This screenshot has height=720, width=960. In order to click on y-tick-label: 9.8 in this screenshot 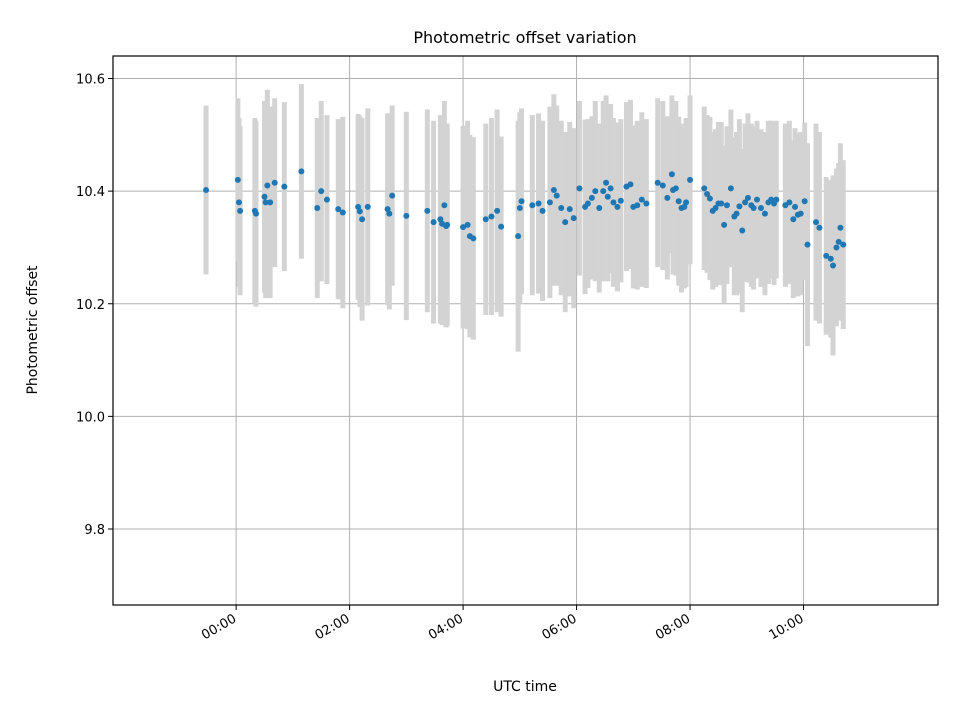, I will do `click(94, 530)`.